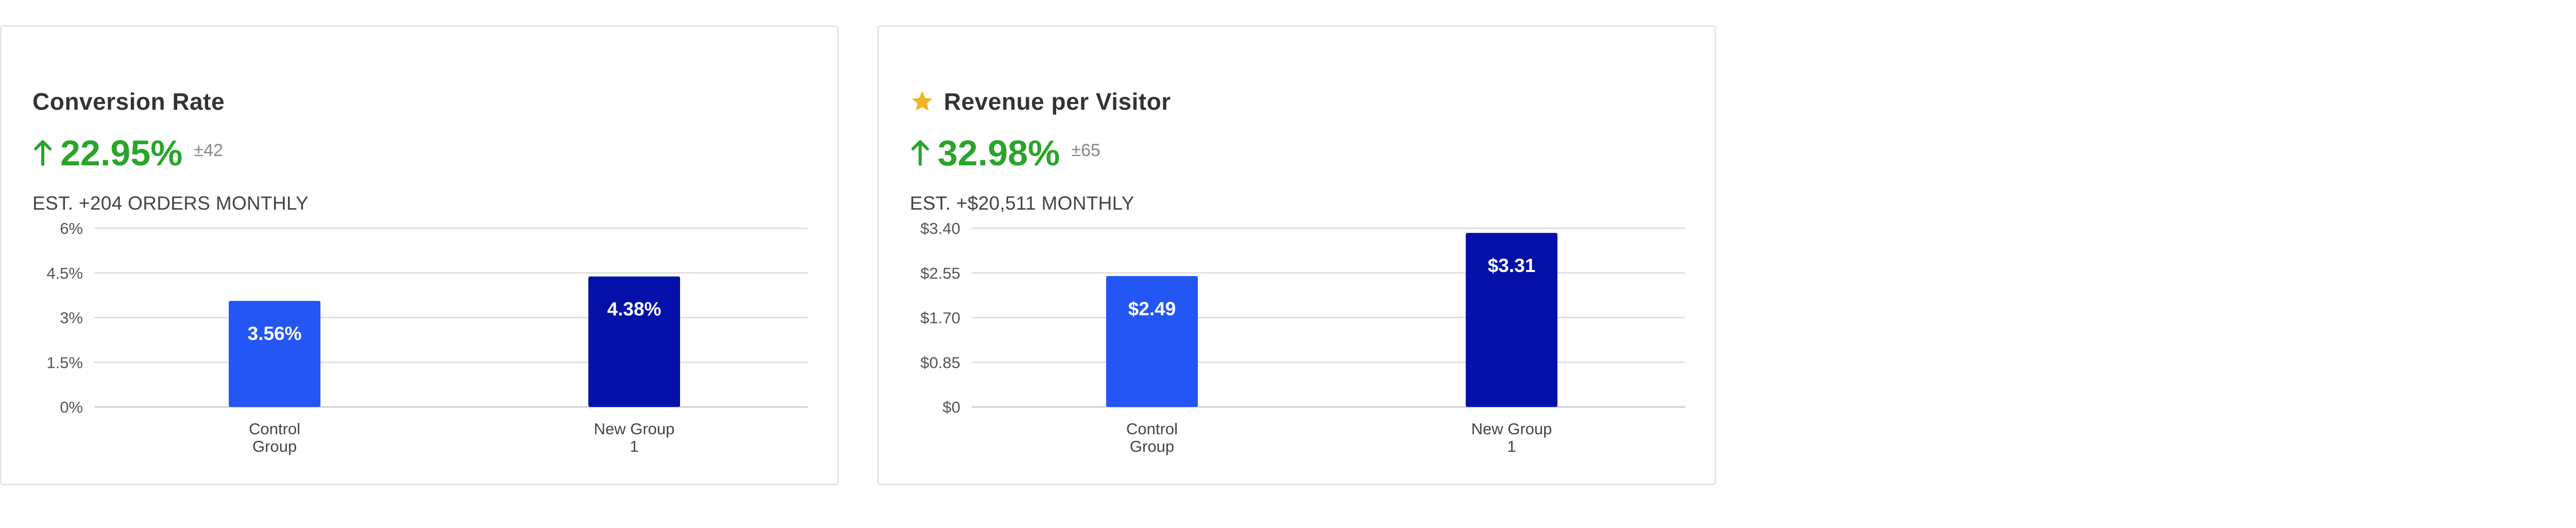 The image size is (2576, 528). I want to click on lift-metric: 22.95% ±42, so click(127, 153).